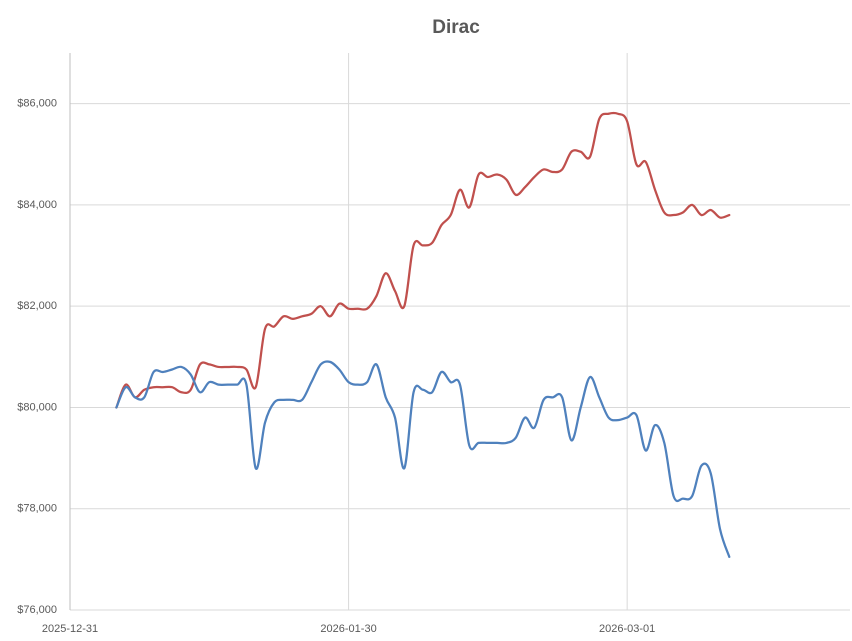 The image size is (852, 641). I want to click on chart-title: Dirac, so click(456, 27).